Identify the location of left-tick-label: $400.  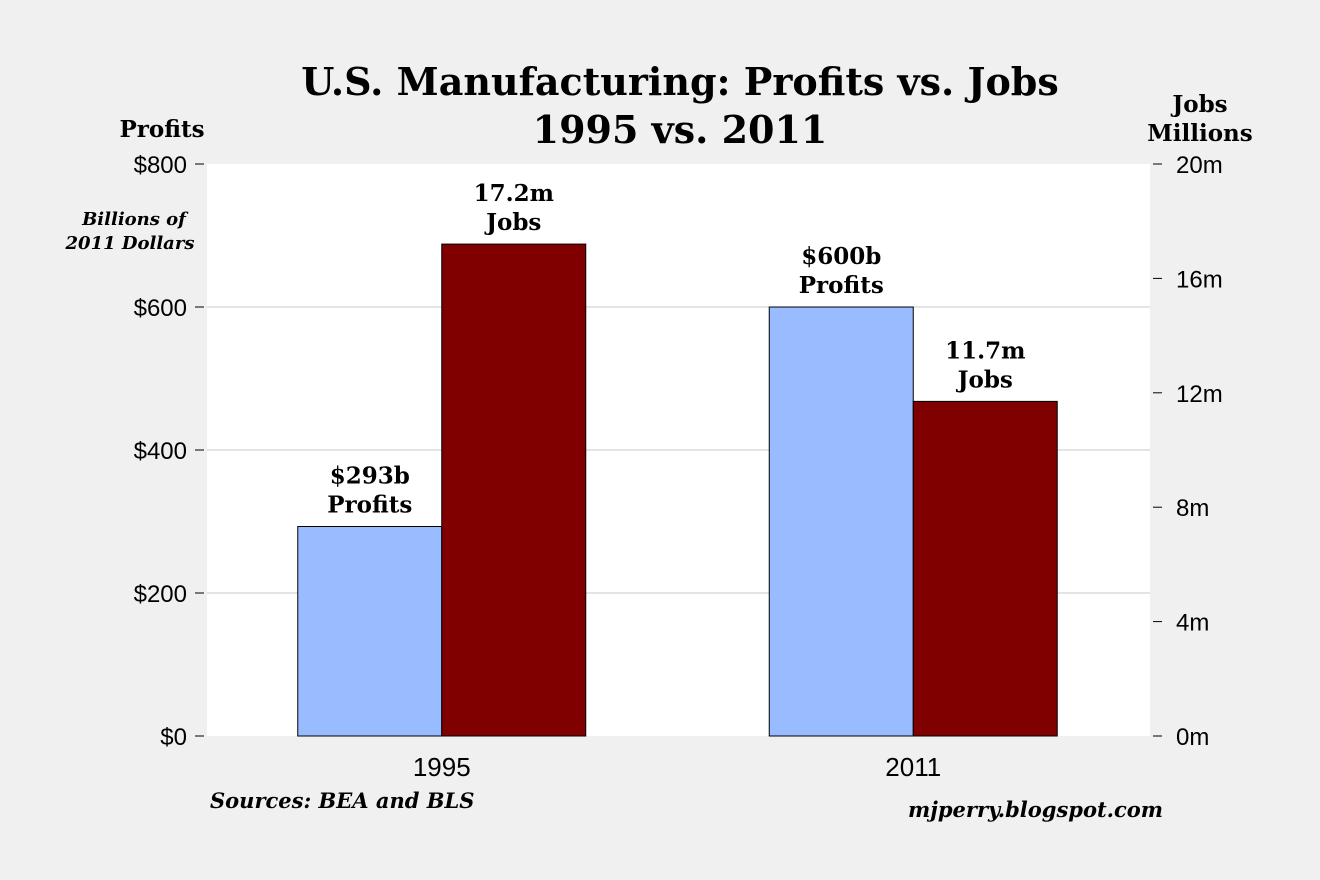
(160, 451).